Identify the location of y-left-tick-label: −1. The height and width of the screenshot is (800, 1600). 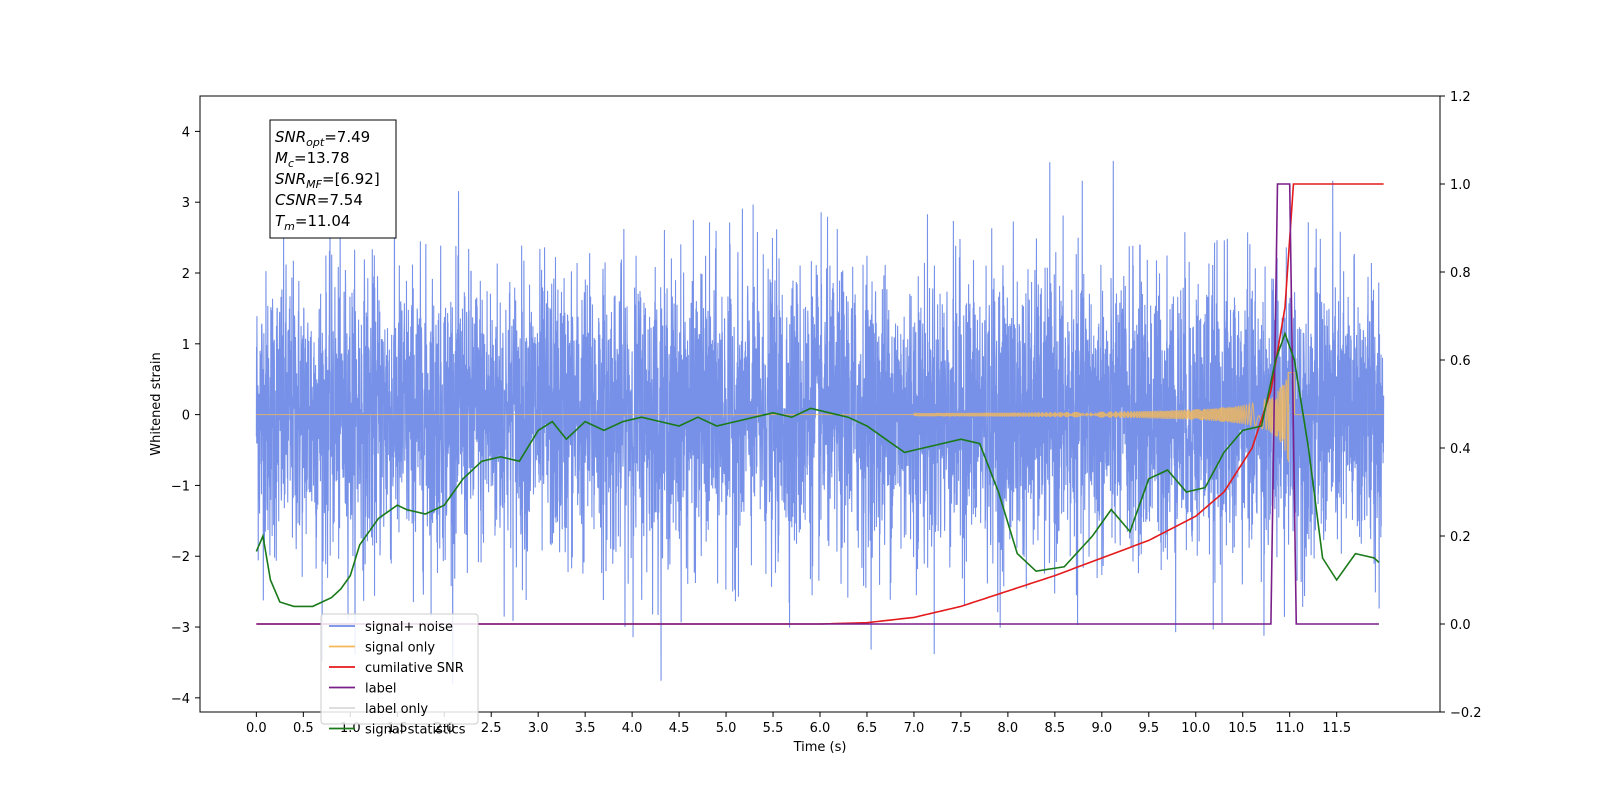
(180, 486).